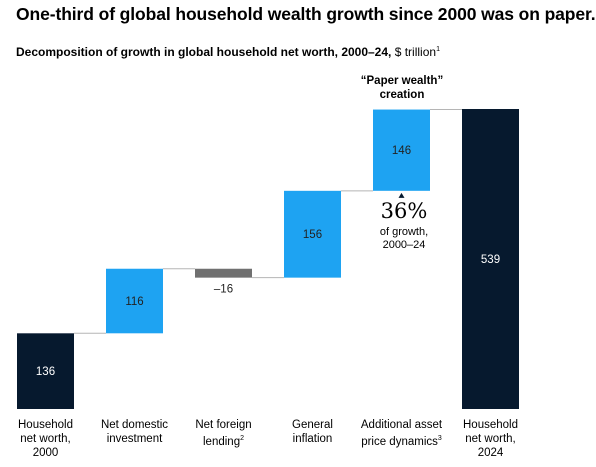 Image resolution: width=596 pixels, height=467 pixels. Describe the element at coordinates (402, 88) in the screenshot. I see `paper-wealth-label: “Paper wealth” creation` at that location.